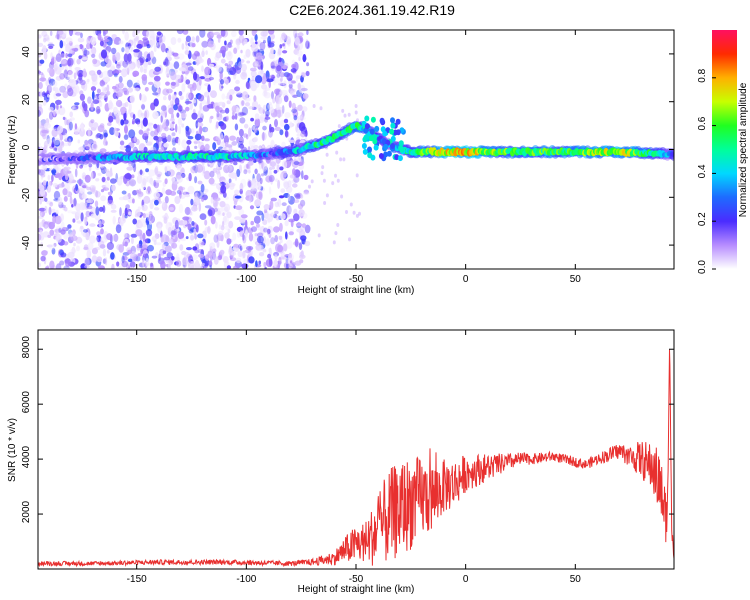  Describe the element at coordinates (26, 511) in the screenshot. I see `y-tick-label: 2000` at that location.